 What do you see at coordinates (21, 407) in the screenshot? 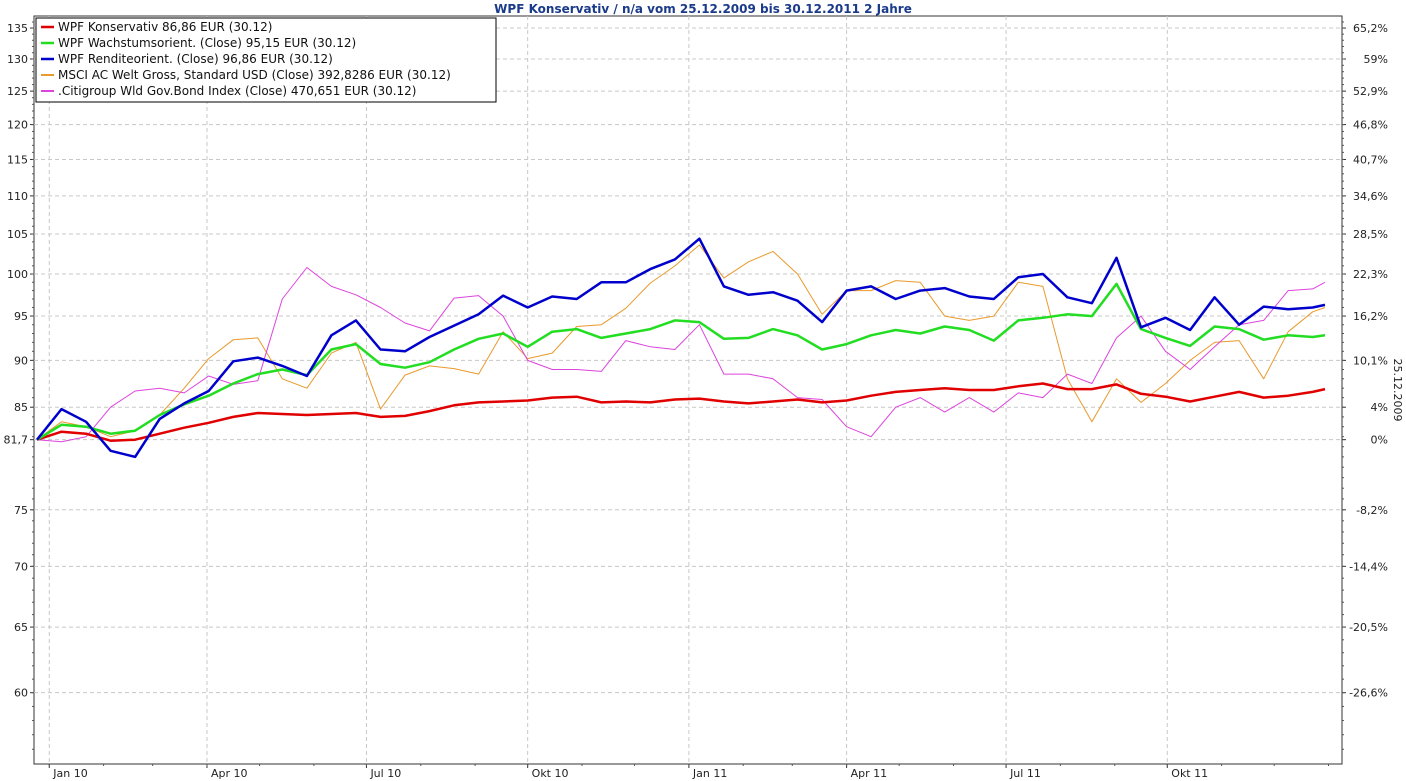
I see `y-tick-label: 85` at bounding box center [21, 407].